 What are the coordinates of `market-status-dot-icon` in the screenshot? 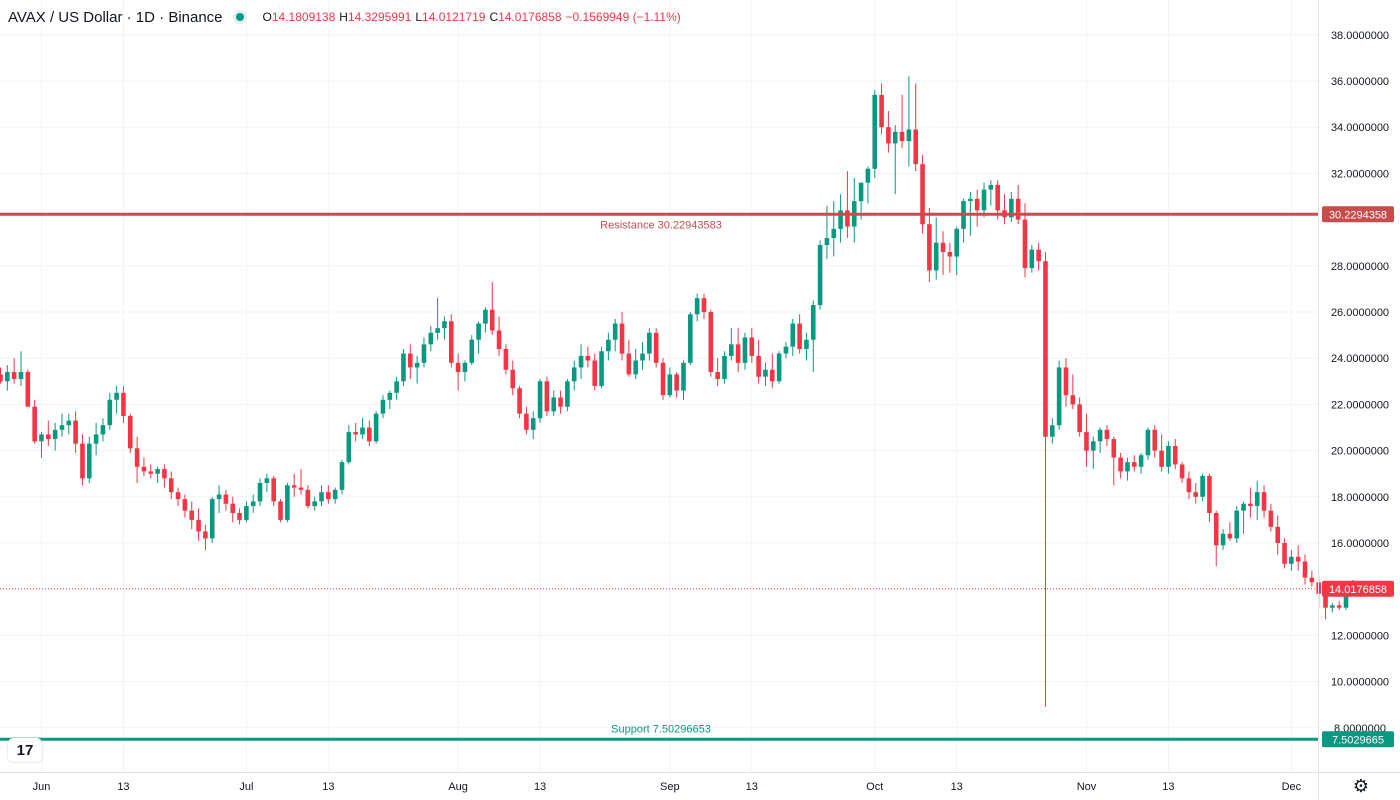 It's located at (239, 17).